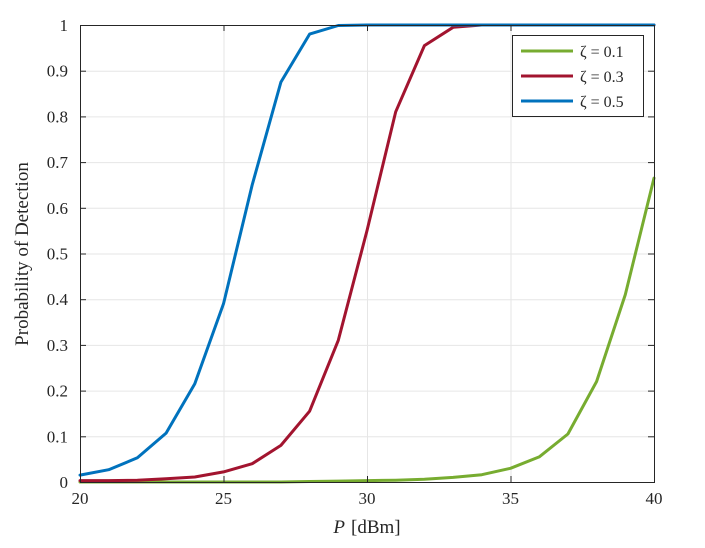 This screenshot has width=705, height=548. Describe the element at coordinates (57, 436) in the screenshot. I see `y-tick-label: 0.1` at that location.